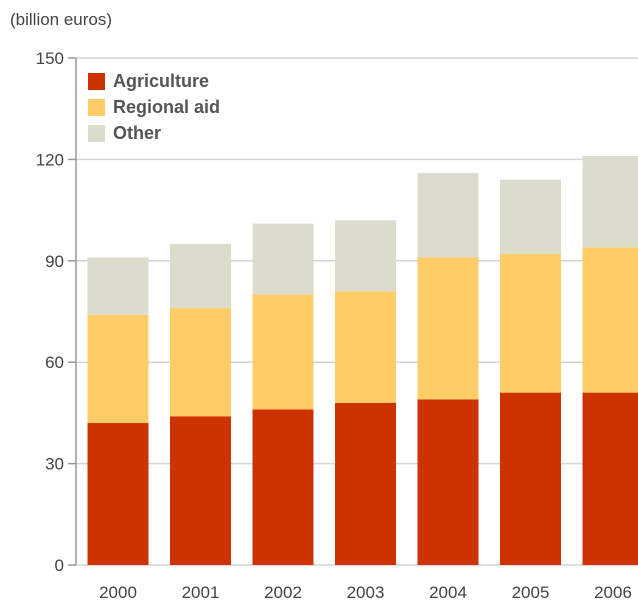 The height and width of the screenshot is (602, 638). What do you see at coordinates (96, 133) in the screenshot?
I see `legend-swatch-other` at bounding box center [96, 133].